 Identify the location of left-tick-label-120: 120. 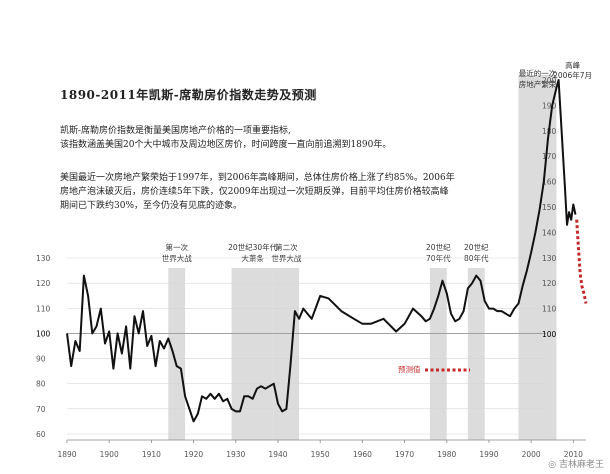
(43, 283).